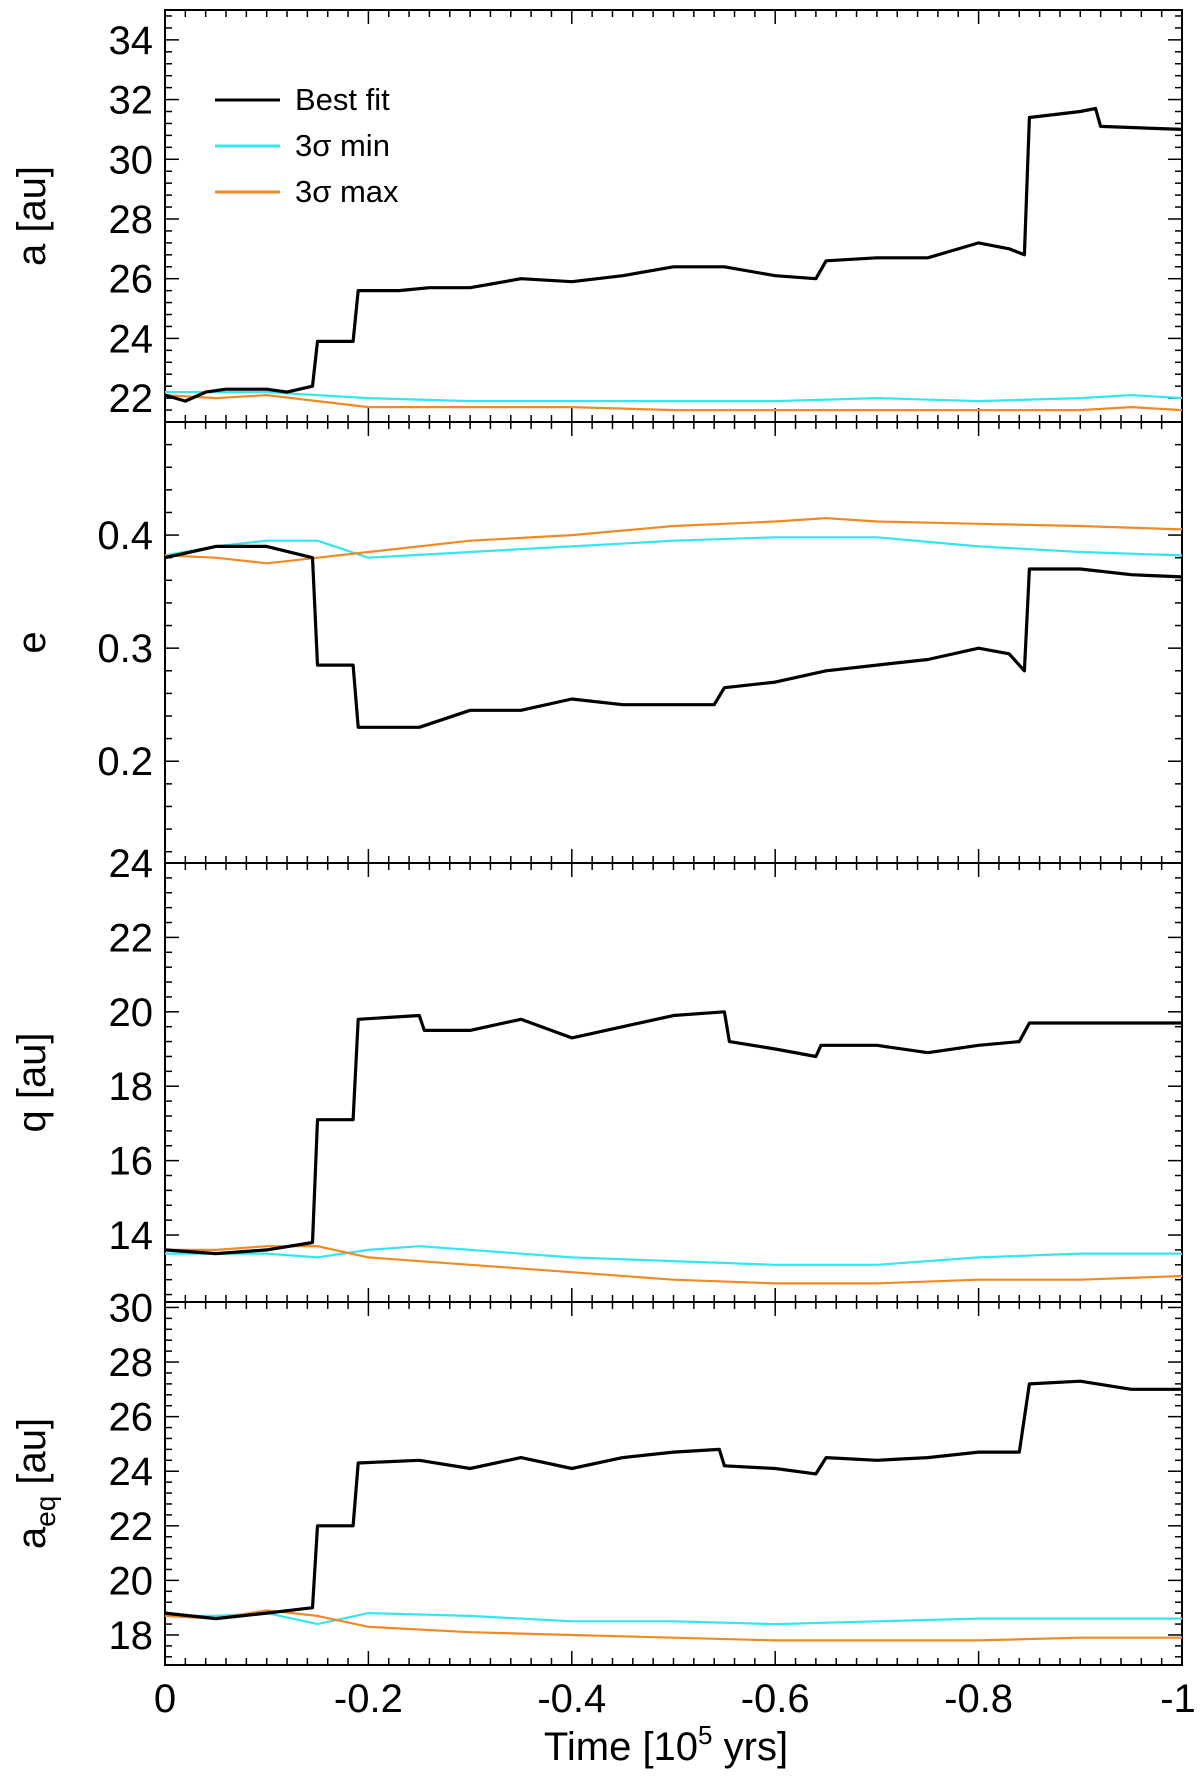  I want to click on y-axis-label: q [au], so click(32, 1082).